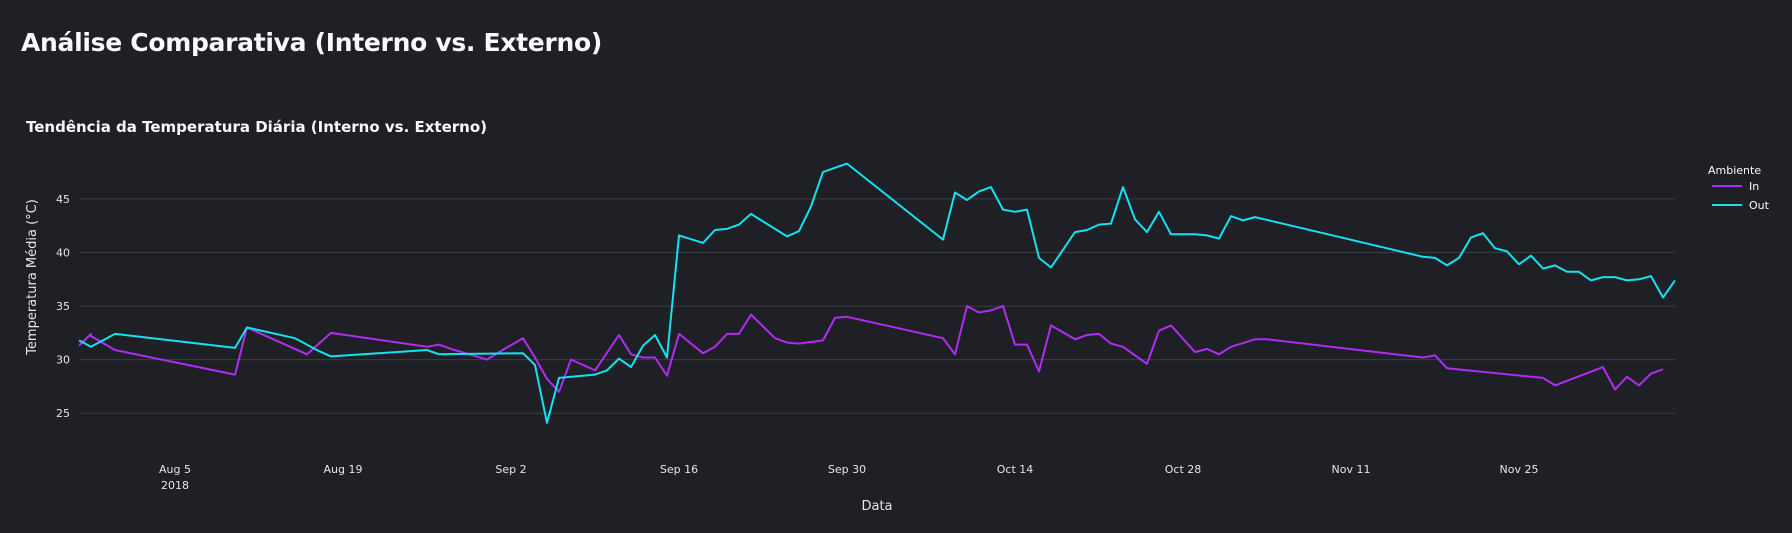 The image size is (1792, 533). What do you see at coordinates (1754, 186) in the screenshot?
I see `legend-item-in: In` at bounding box center [1754, 186].